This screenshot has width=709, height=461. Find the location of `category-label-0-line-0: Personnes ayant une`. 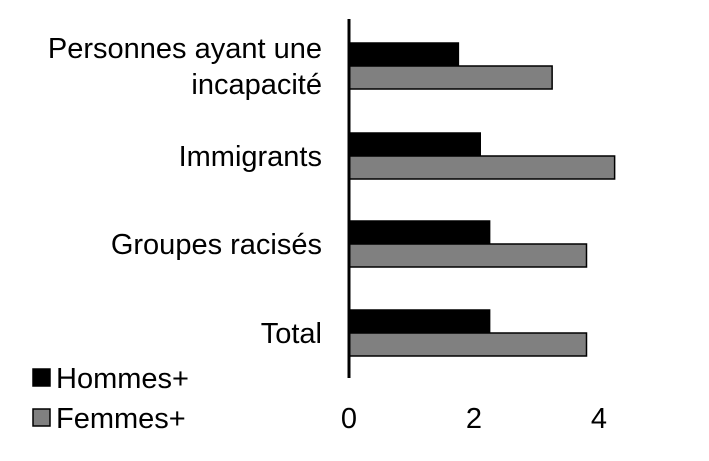

category-label-0-line-0: Personnes ayant une is located at coordinates (185, 49).